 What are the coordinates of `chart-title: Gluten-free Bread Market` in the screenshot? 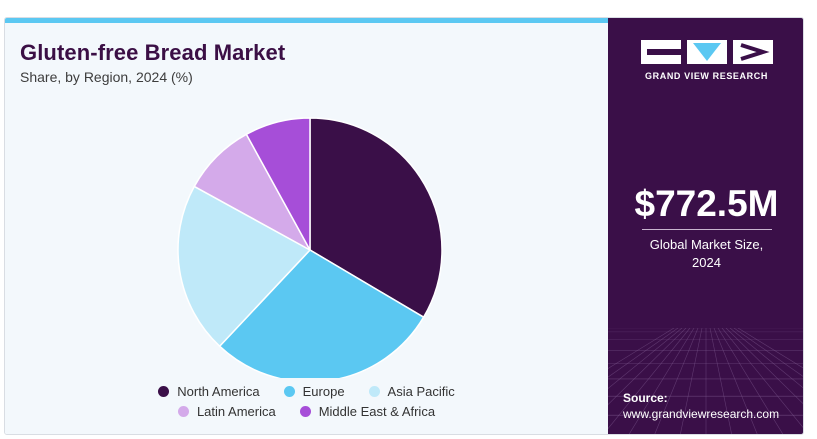 It's located at (153, 52).